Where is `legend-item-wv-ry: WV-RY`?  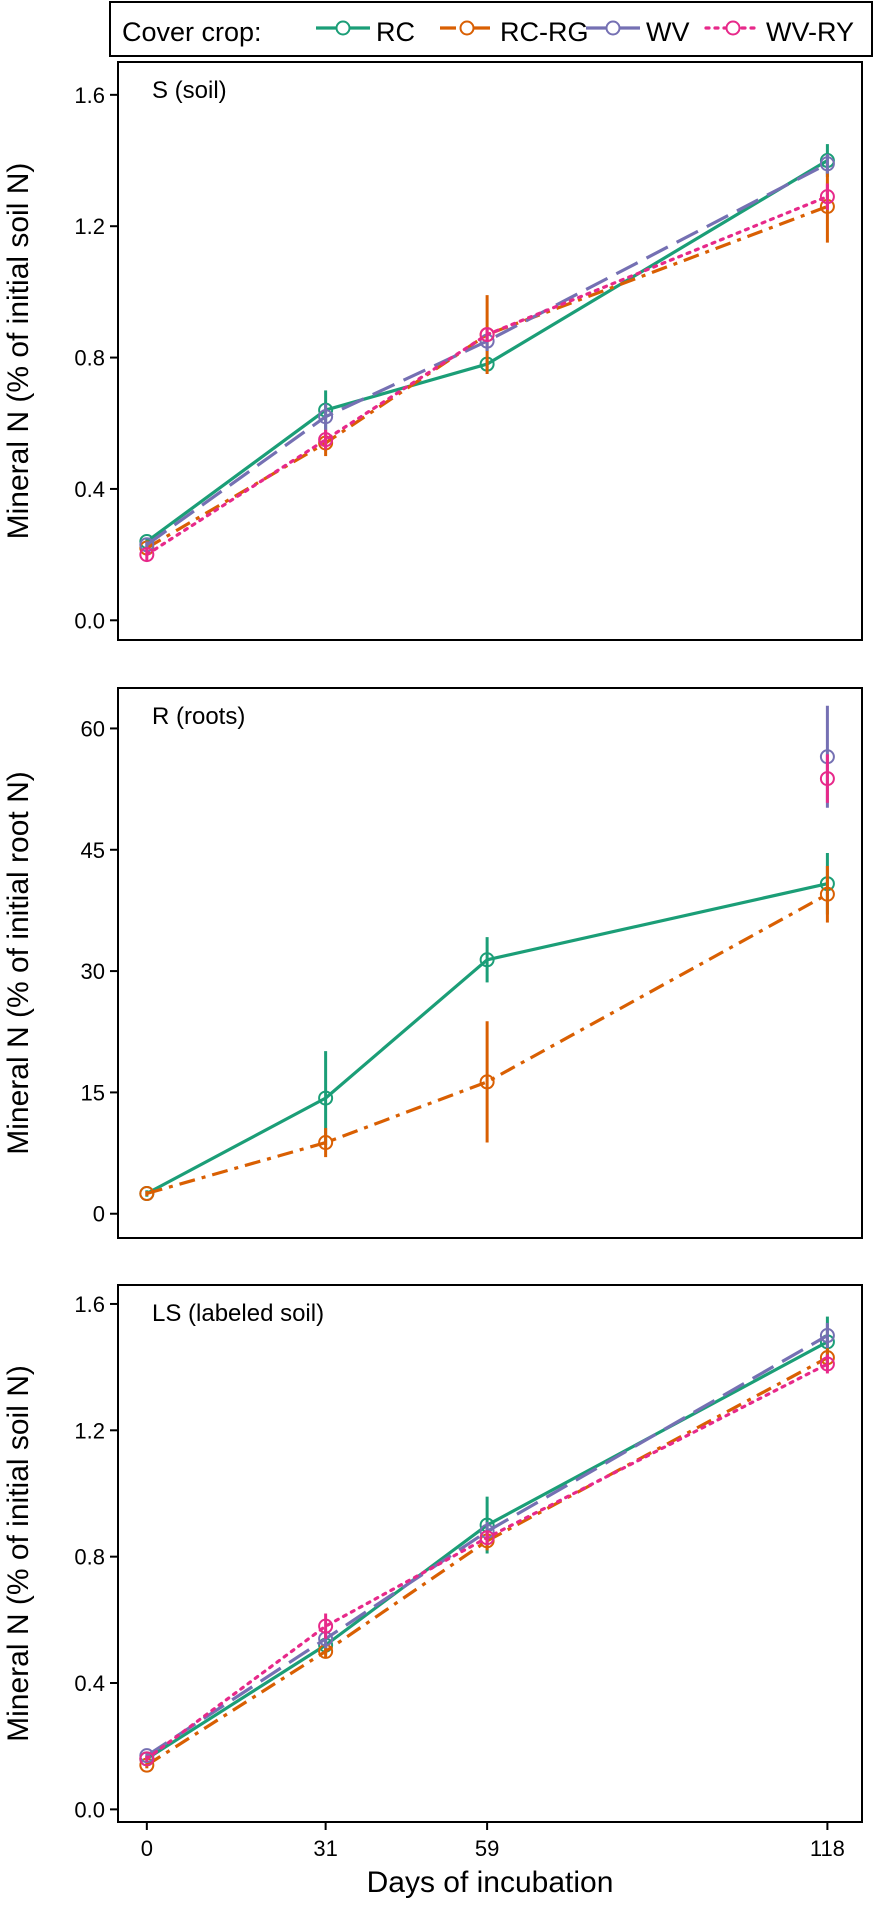 legend-item-wv-ry: WV-RY is located at coordinates (779, 32).